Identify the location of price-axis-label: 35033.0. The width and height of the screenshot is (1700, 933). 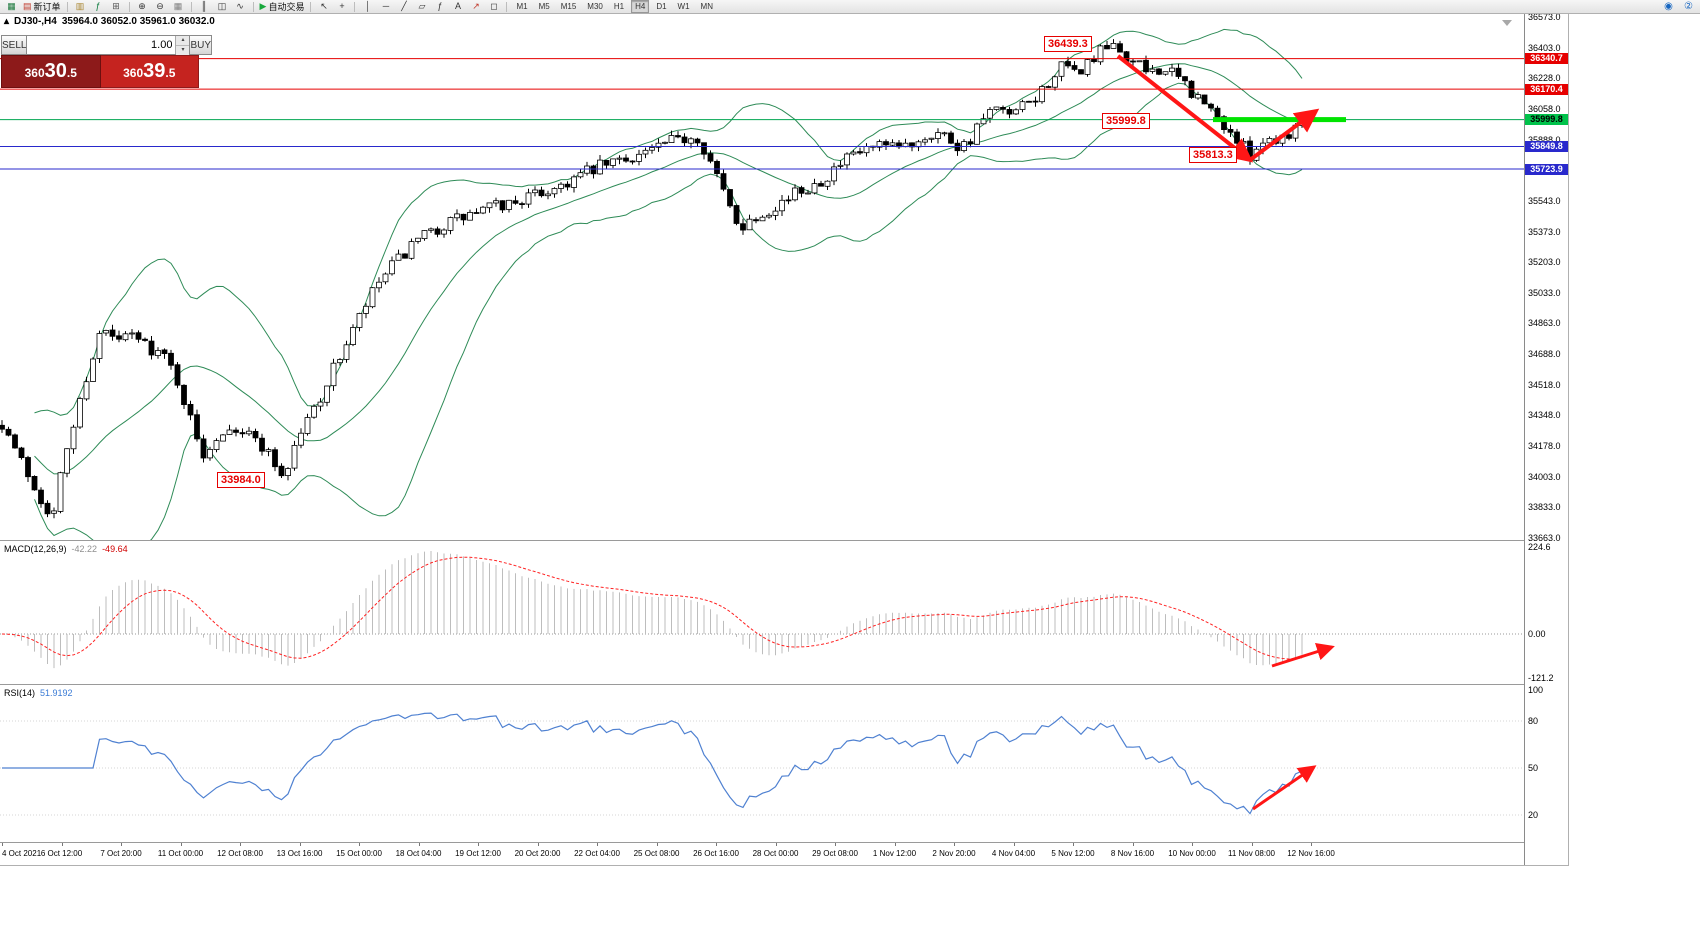
(1544, 292).